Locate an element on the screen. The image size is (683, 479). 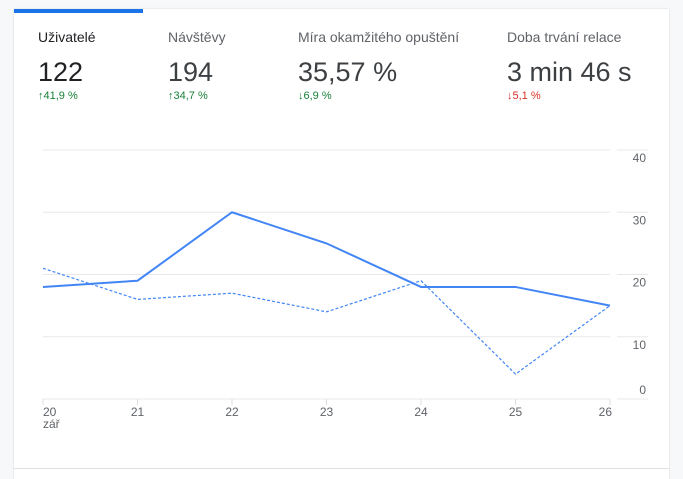
x-tick-label: 24 is located at coordinates (421, 412).